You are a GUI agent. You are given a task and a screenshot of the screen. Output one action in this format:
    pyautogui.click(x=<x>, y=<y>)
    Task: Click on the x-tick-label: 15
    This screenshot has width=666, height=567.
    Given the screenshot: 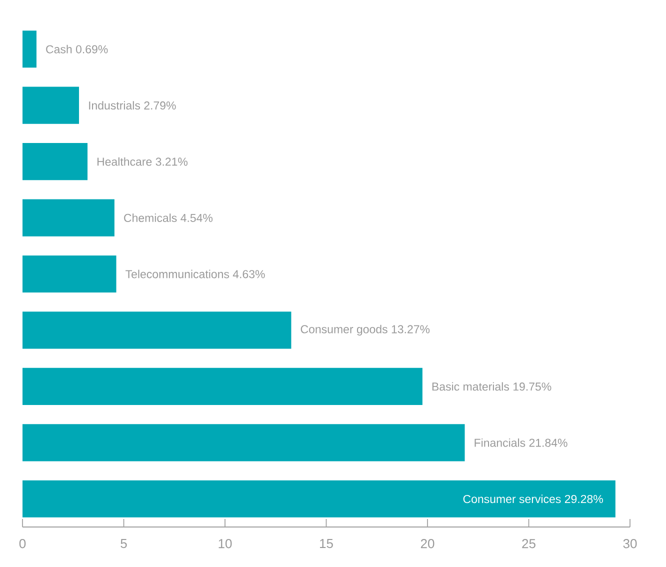 What is the action you would take?
    pyautogui.click(x=326, y=543)
    